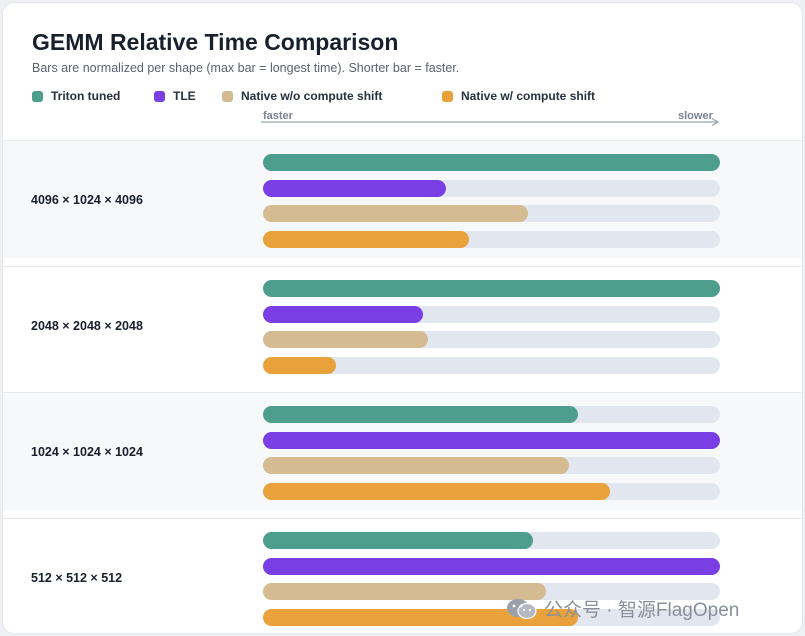 The image size is (805, 636). I want to click on category-label: 1024 × 1024 × 1024, so click(87, 452).